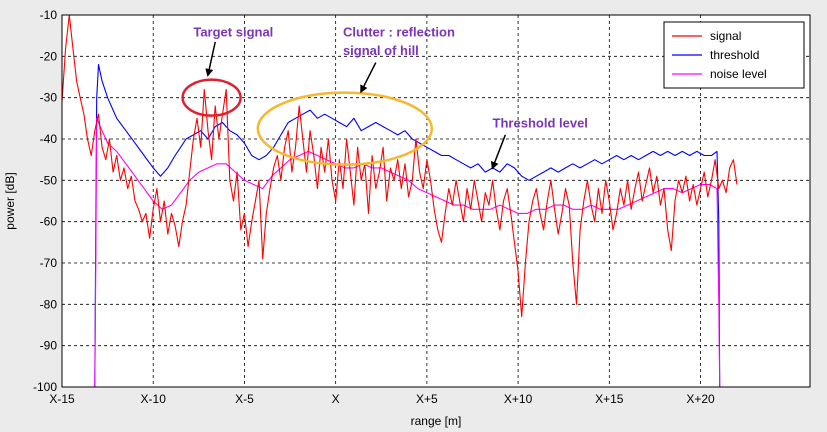  Describe the element at coordinates (498, 152) in the screenshot. I see `threshold-arrow` at that location.